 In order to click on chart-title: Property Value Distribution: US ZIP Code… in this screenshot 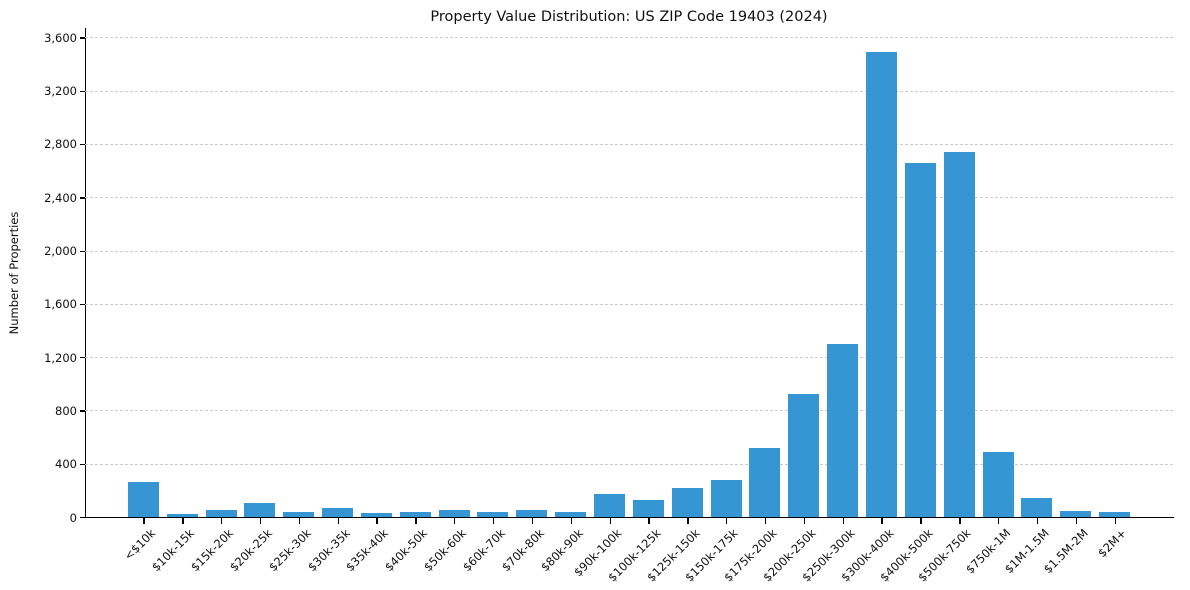, I will do `click(629, 17)`.